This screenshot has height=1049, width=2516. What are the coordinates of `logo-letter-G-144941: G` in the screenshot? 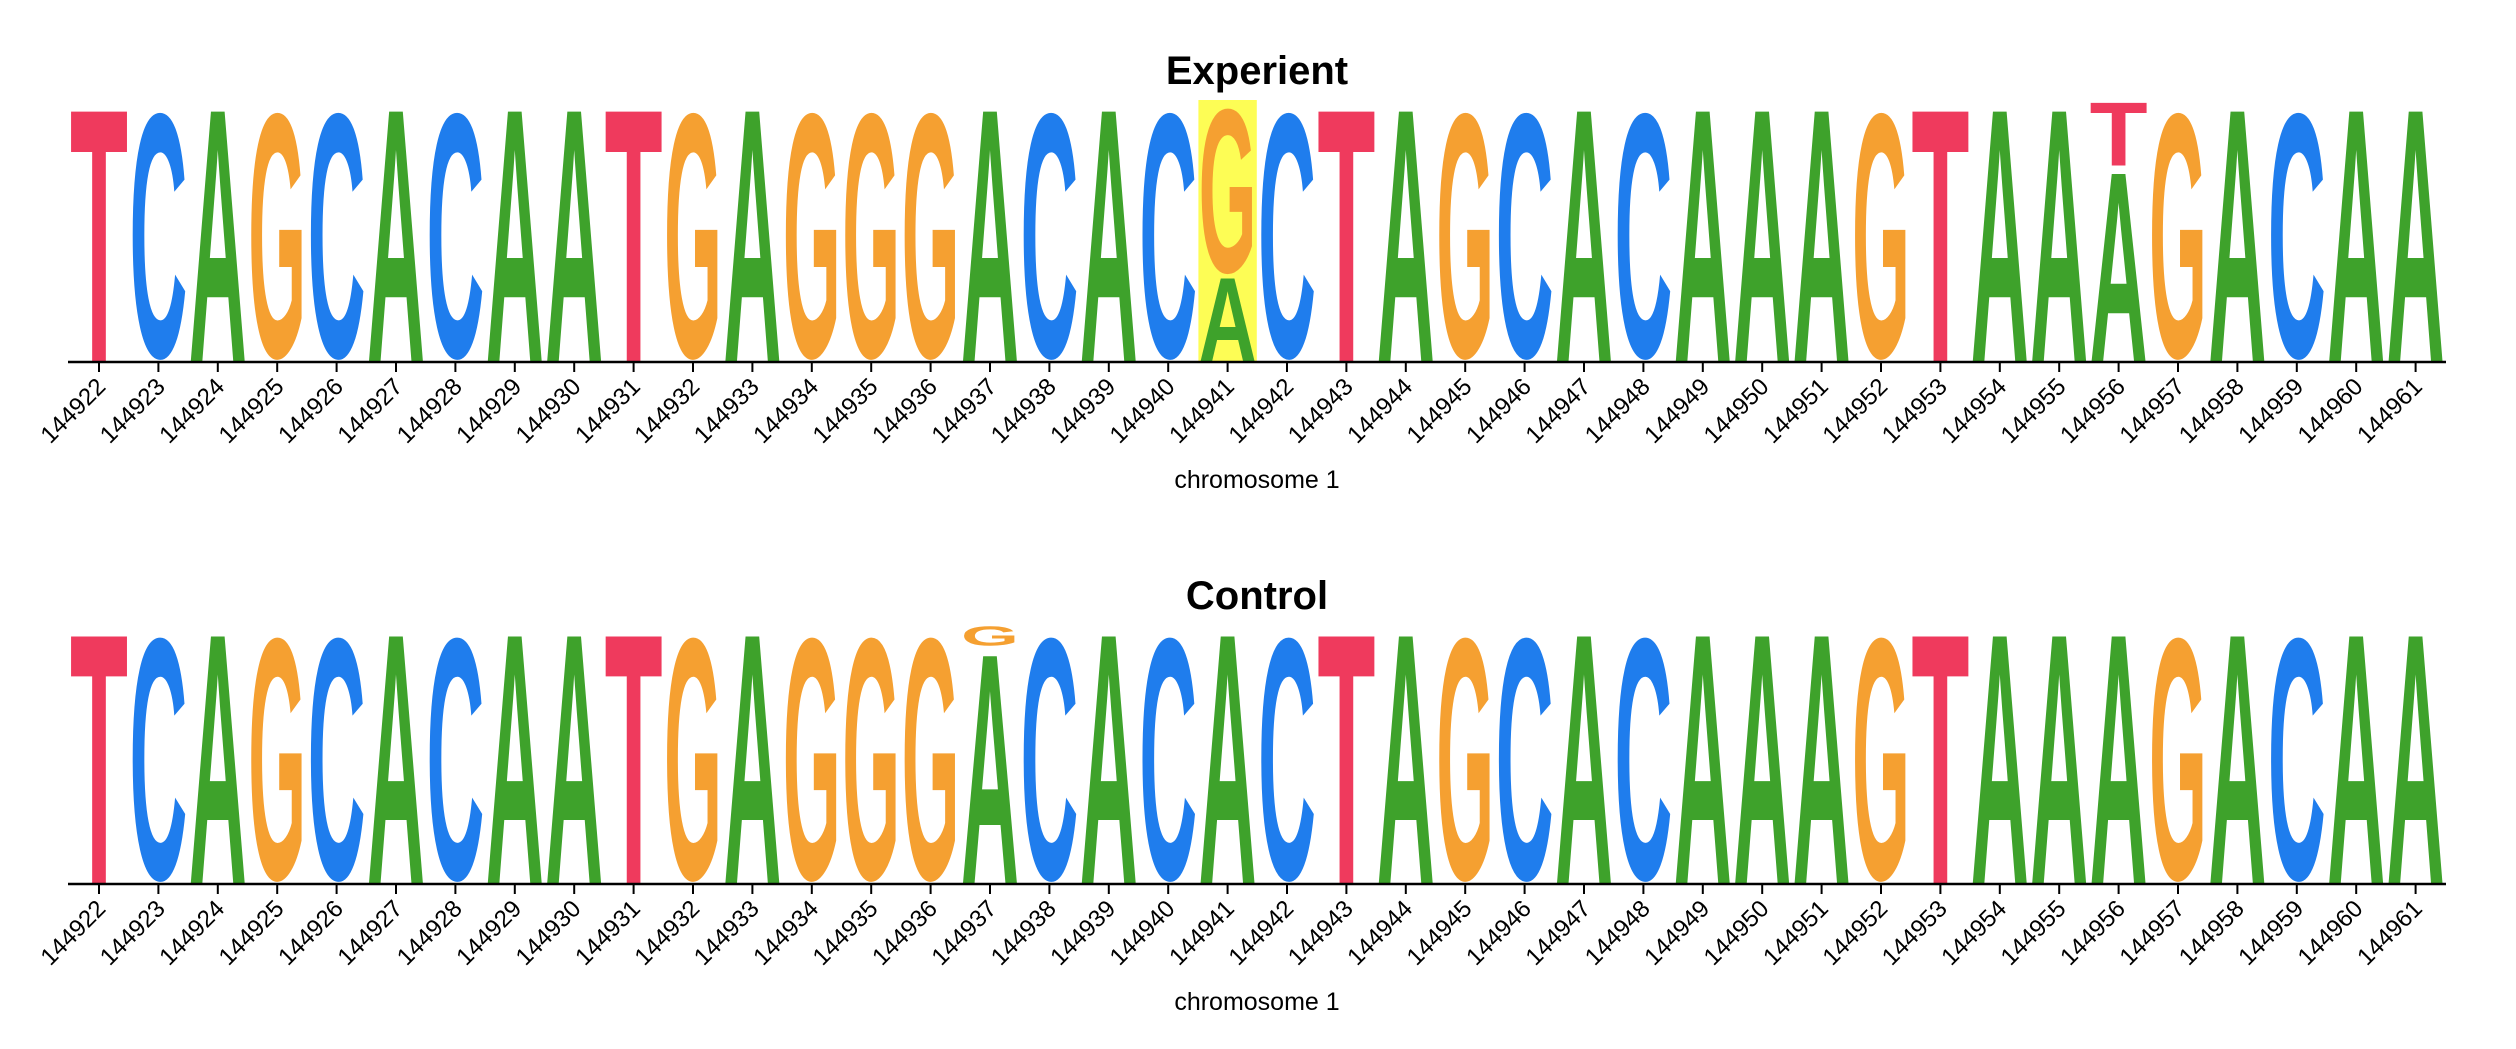 It's located at (1228, 190).